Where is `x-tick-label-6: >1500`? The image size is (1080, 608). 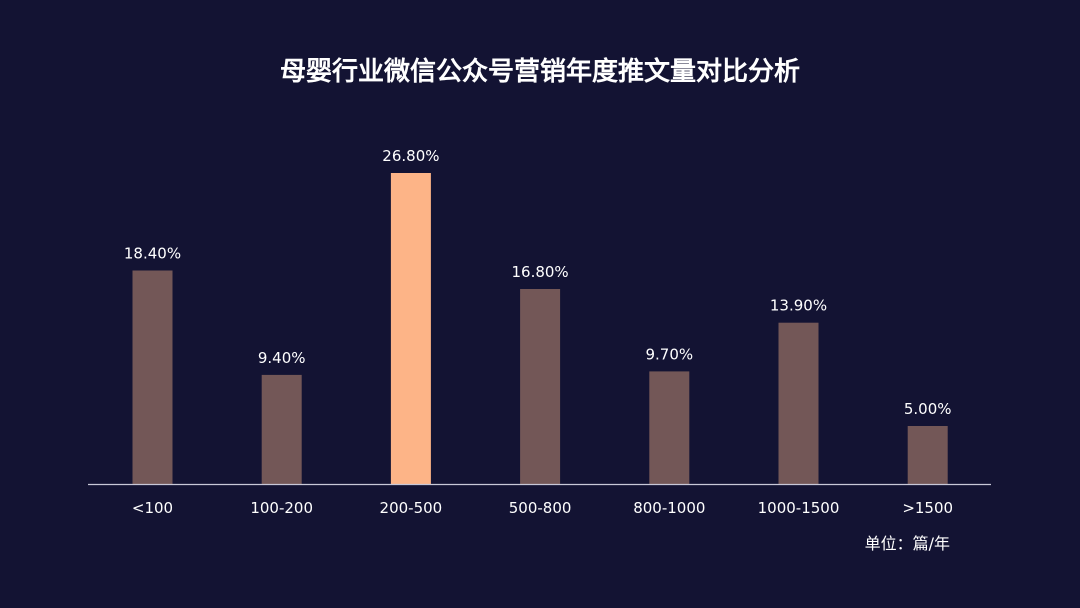 x-tick-label-6: >1500 is located at coordinates (927, 508).